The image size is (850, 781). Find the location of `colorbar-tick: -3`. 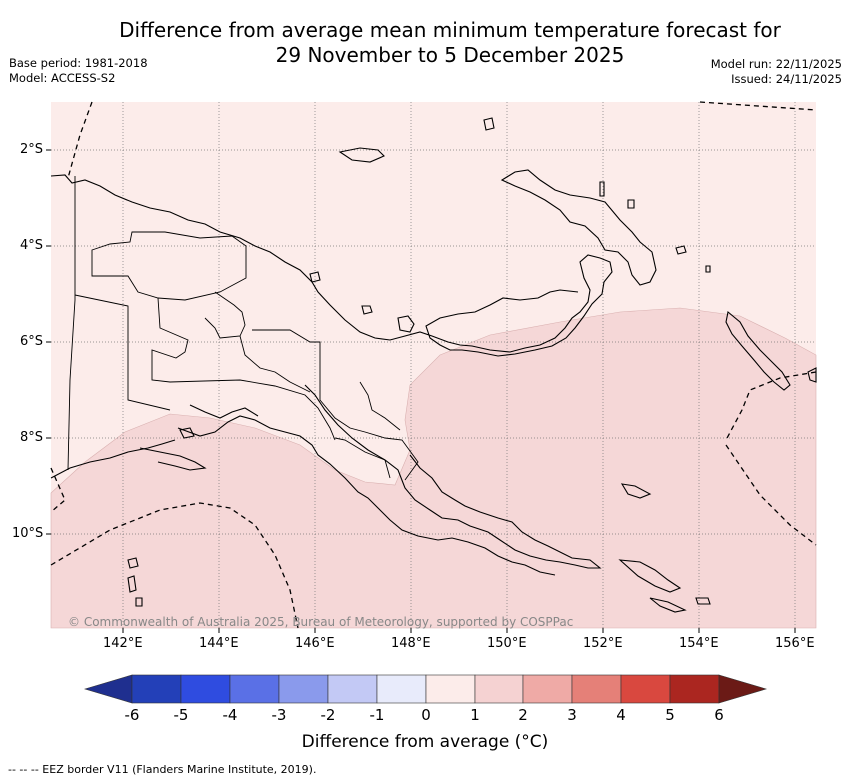

colorbar-tick: -3 is located at coordinates (279, 715).